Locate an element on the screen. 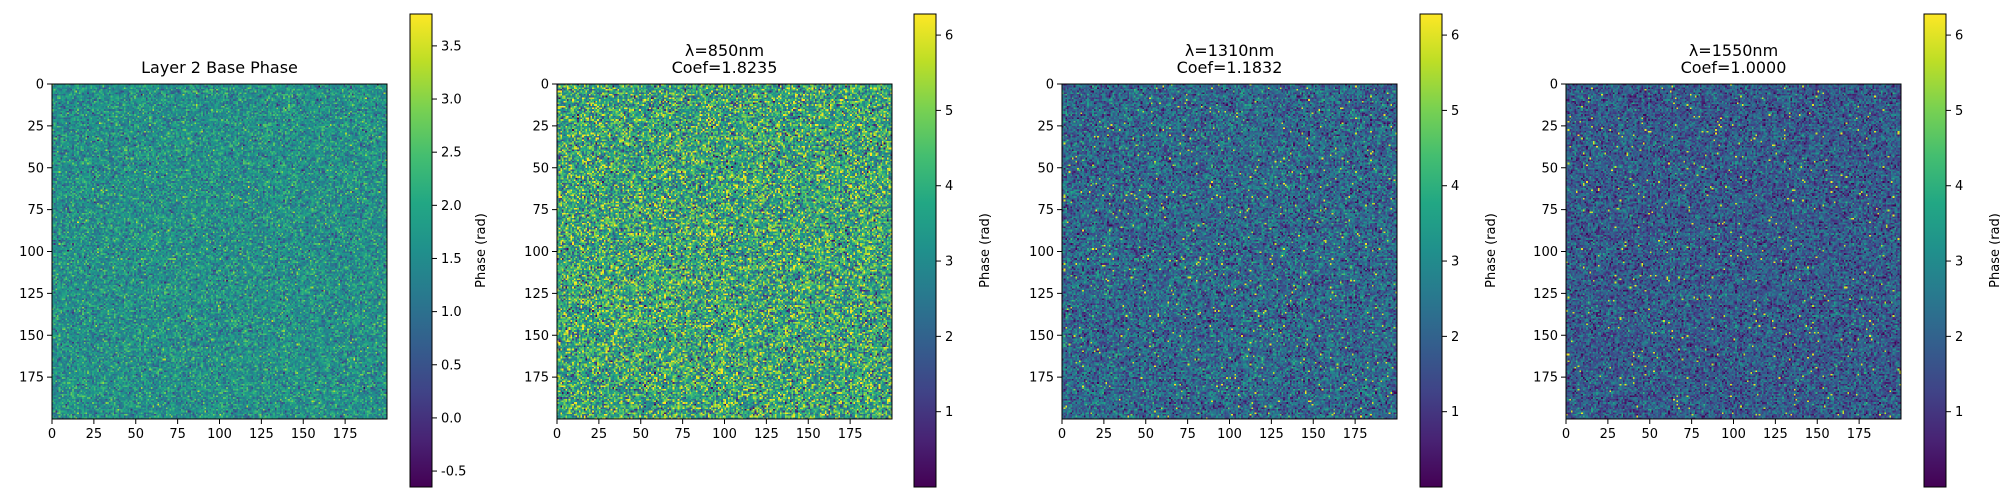  colorbar-tick-label: 1.5 is located at coordinates (451, 259).